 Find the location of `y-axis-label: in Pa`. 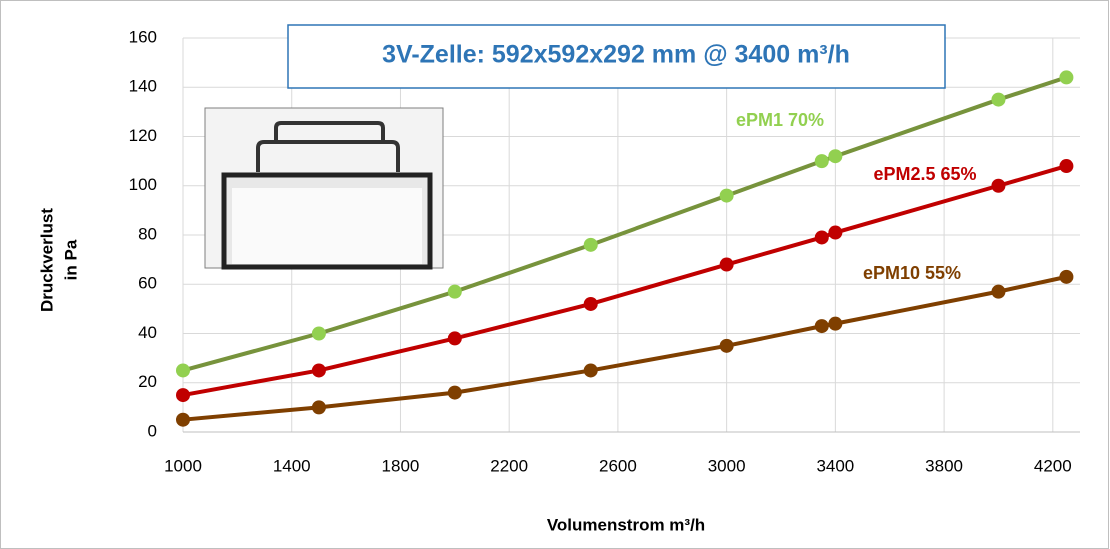

y-axis-label: in Pa is located at coordinates (70, 259).